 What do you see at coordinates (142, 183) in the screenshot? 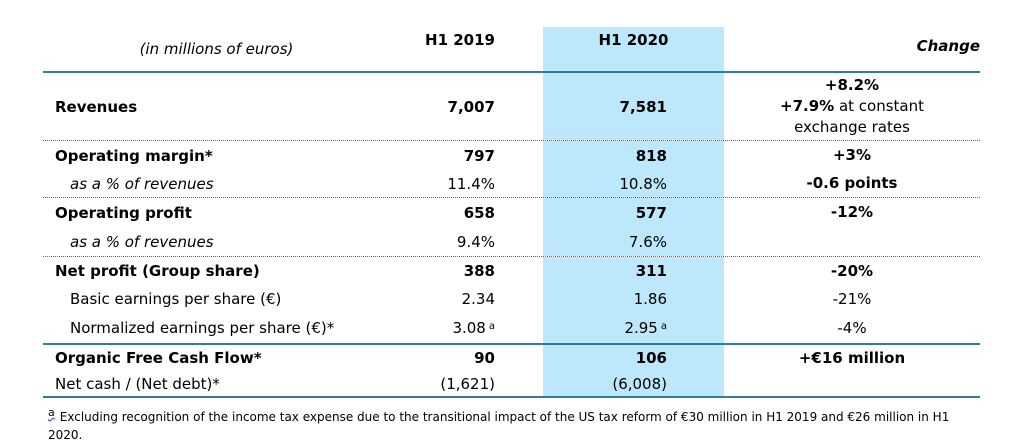
I see `row-label-operating-margin-pct-revenues: as a % of revenues` at bounding box center [142, 183].